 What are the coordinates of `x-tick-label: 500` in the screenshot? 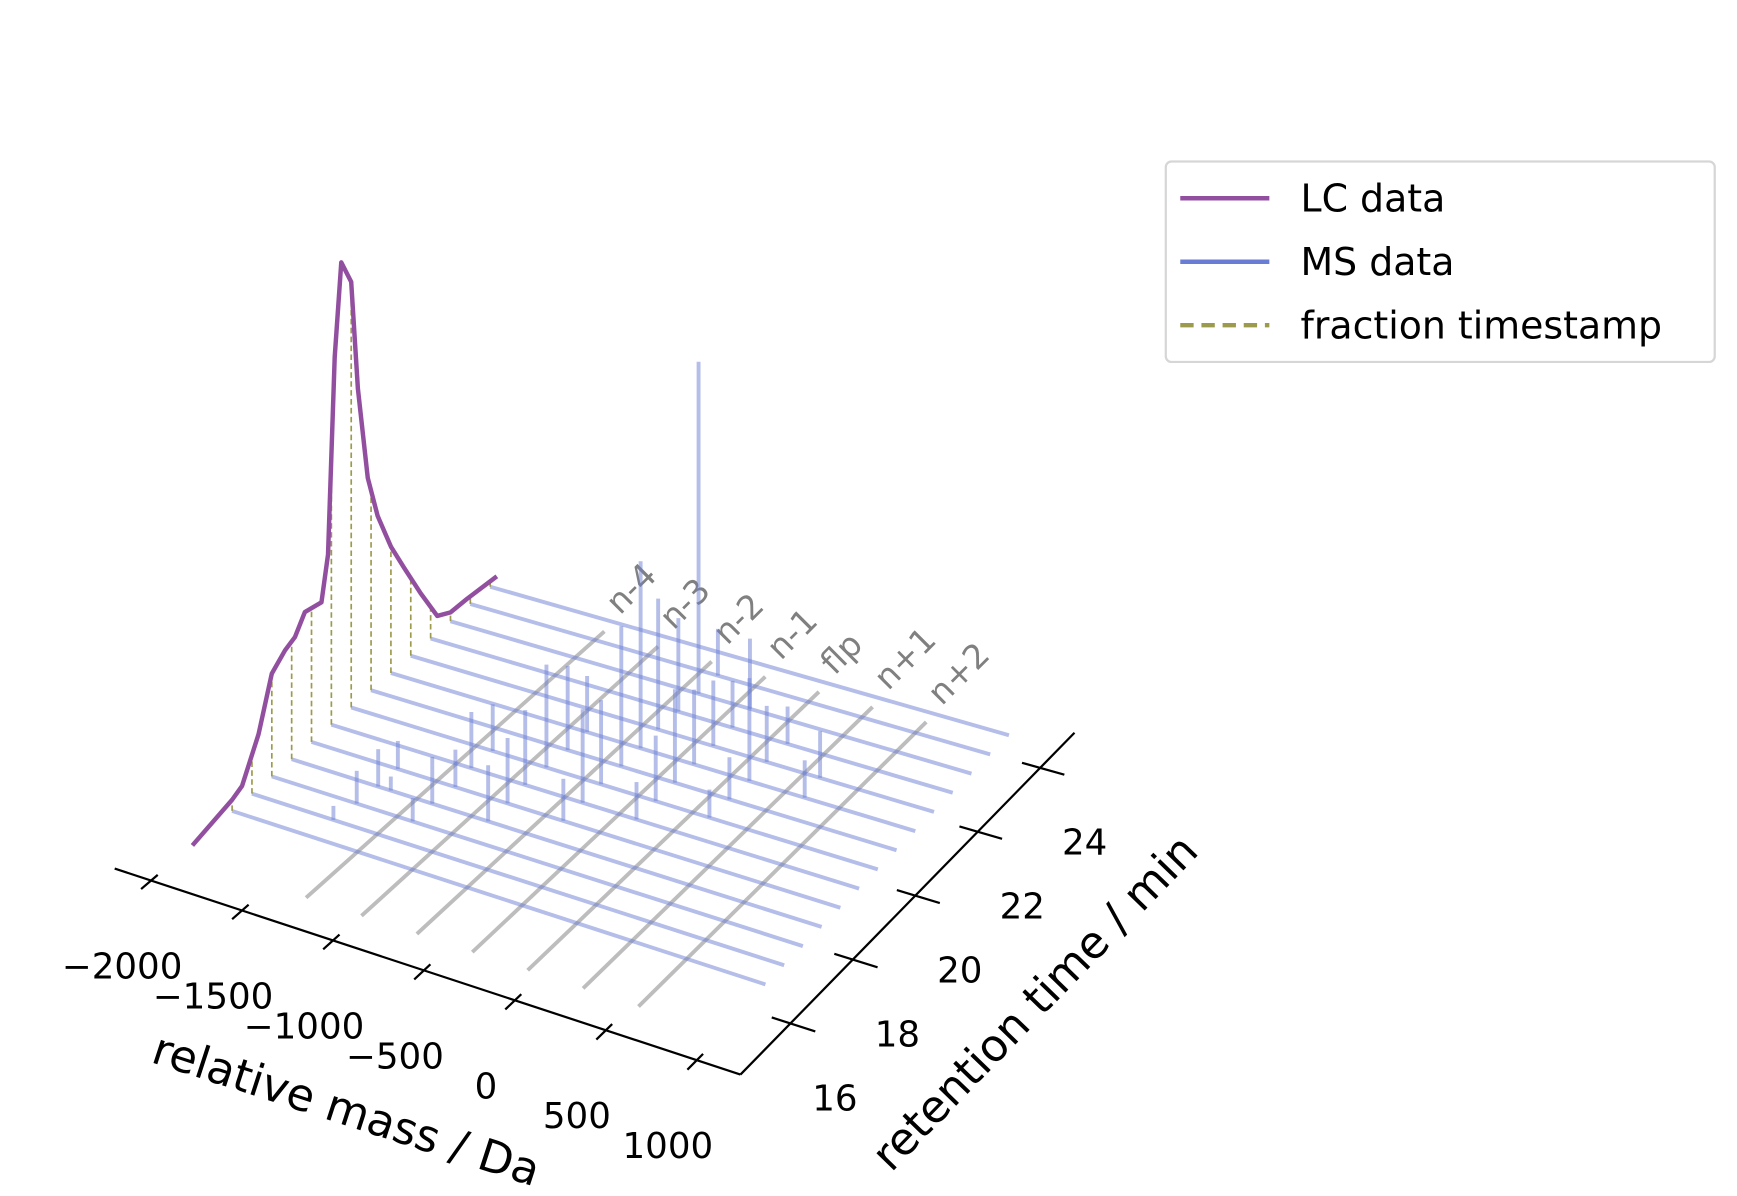 It's located at (577, 1116).